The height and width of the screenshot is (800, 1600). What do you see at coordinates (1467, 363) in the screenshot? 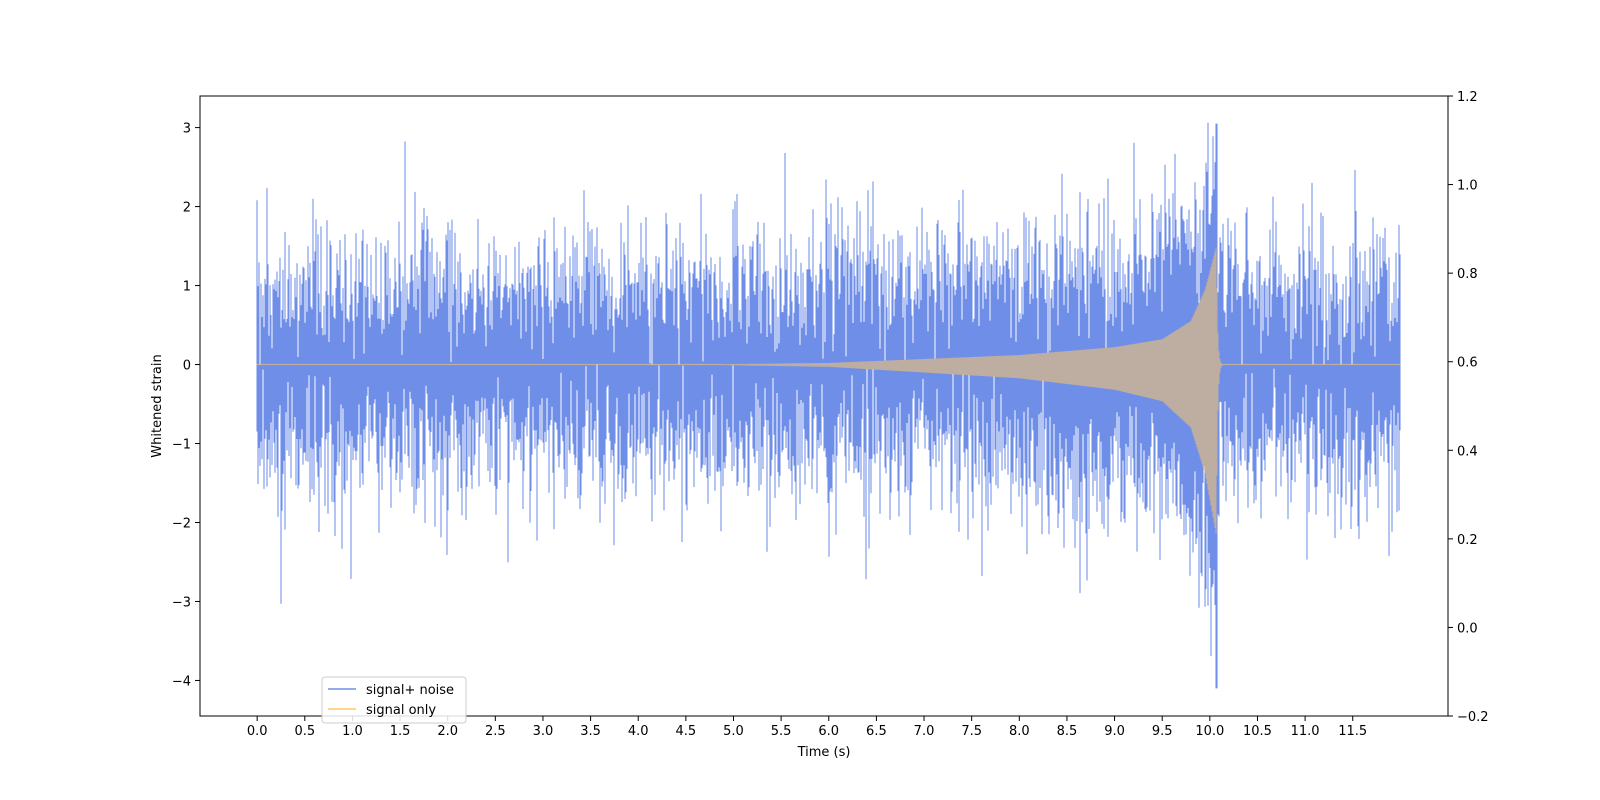
I see `y2-tick-label: 0.6` at bounding box center [1467, 363].